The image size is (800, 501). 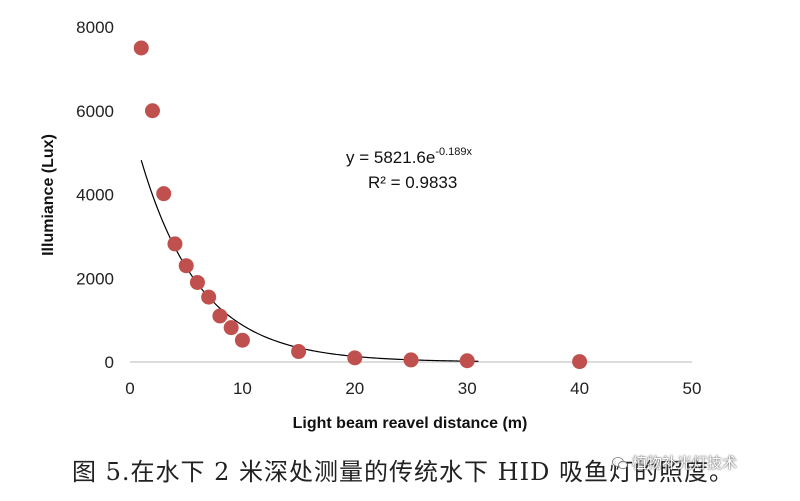 I want to click on watermark-text: 植物补光灯技术, so click(x=685, y=463).